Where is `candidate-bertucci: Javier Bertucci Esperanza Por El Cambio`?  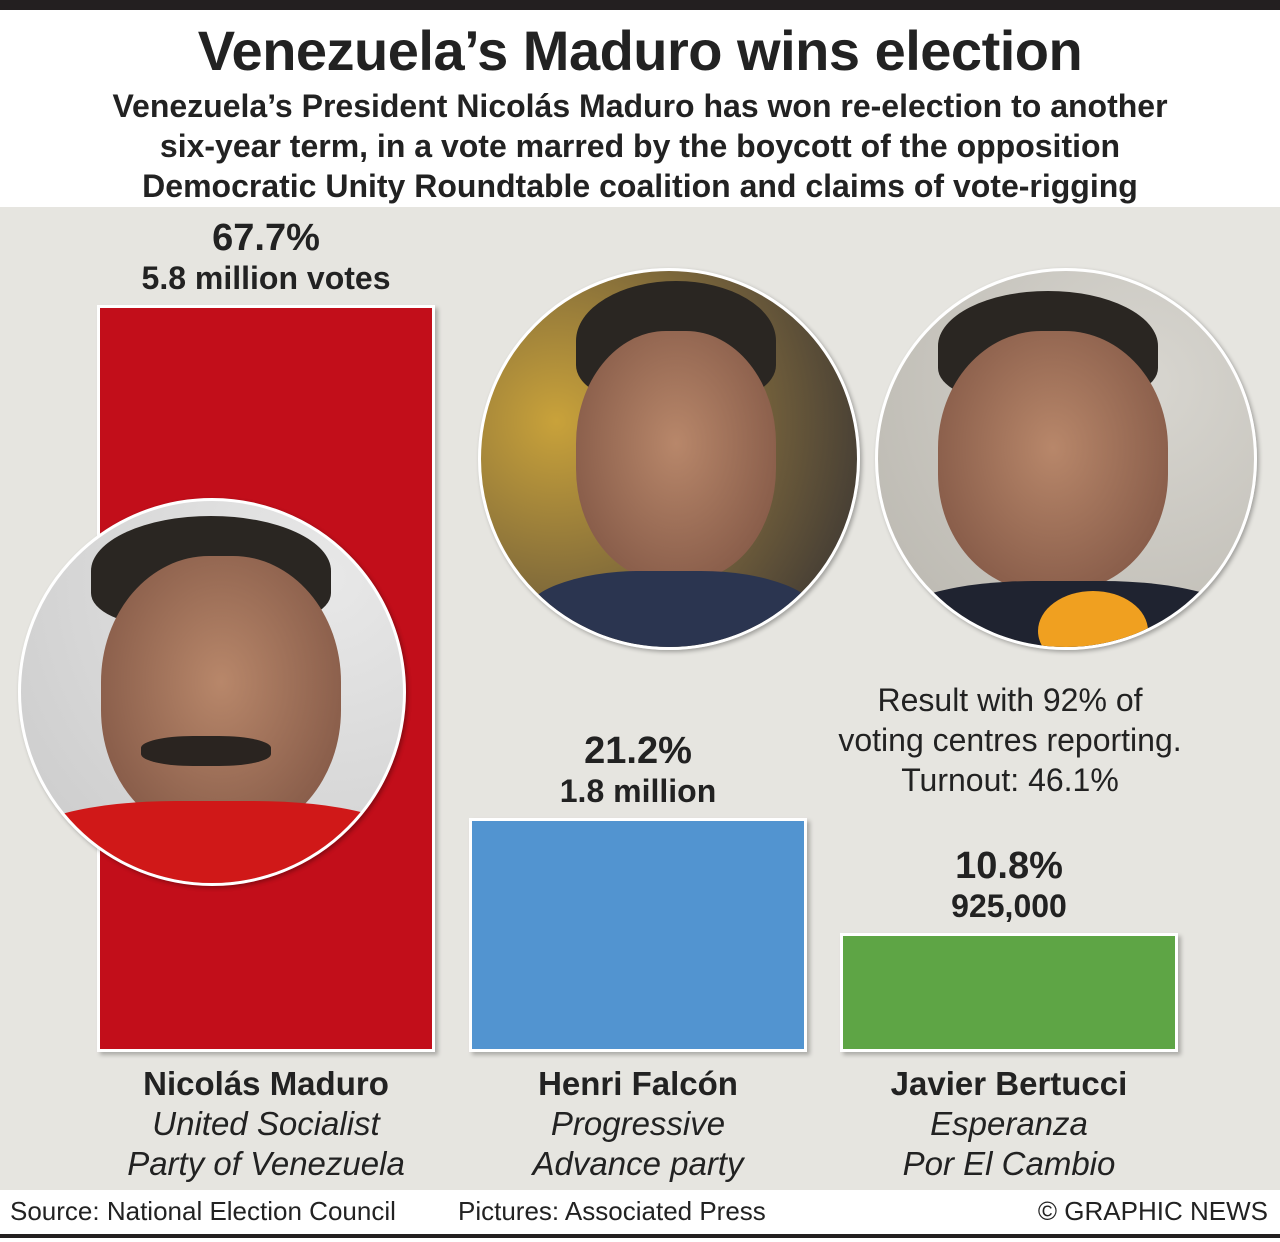
candidate-bertucci: Javier Bertucci Esperanza Por El Cambio is located at coordinates (1009, 1124).